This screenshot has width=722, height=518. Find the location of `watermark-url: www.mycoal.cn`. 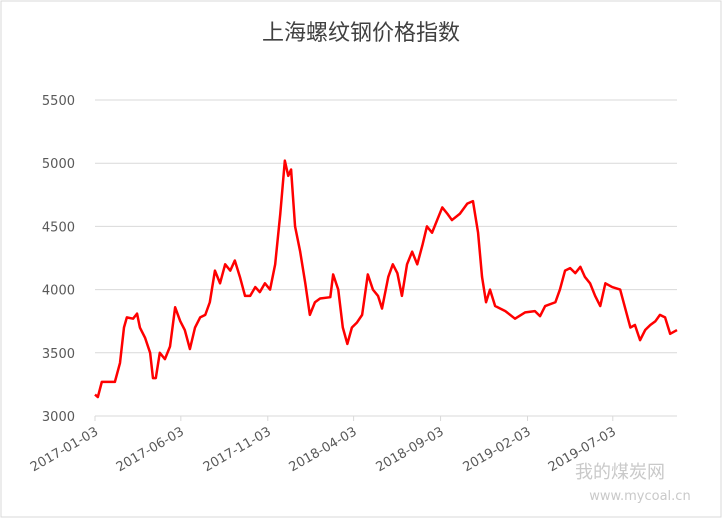

watermark-url: www.mycoal.cn is located at coordinates (639, 496).